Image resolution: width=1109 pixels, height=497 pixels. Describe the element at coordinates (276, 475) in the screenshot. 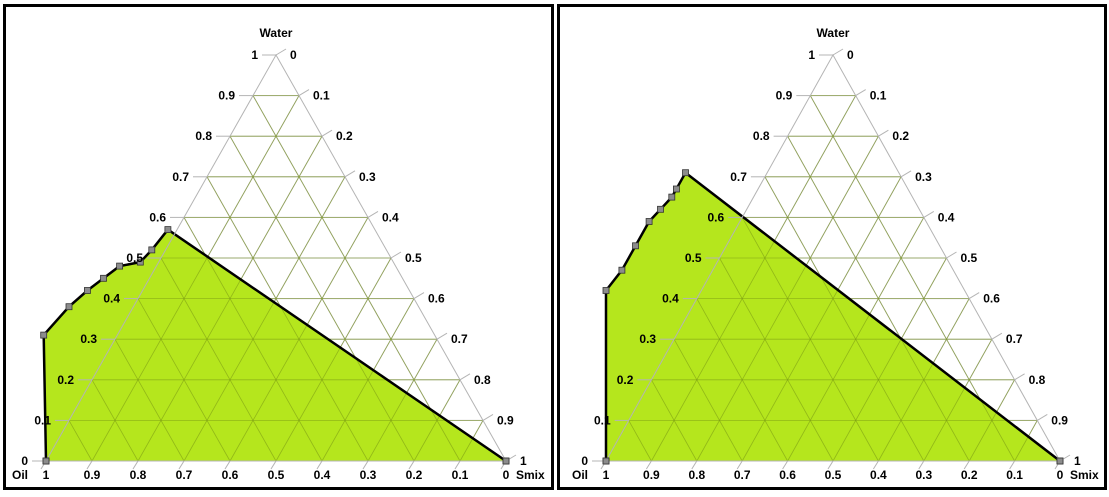

I see `oil-tick-label: 0.5` at that location.